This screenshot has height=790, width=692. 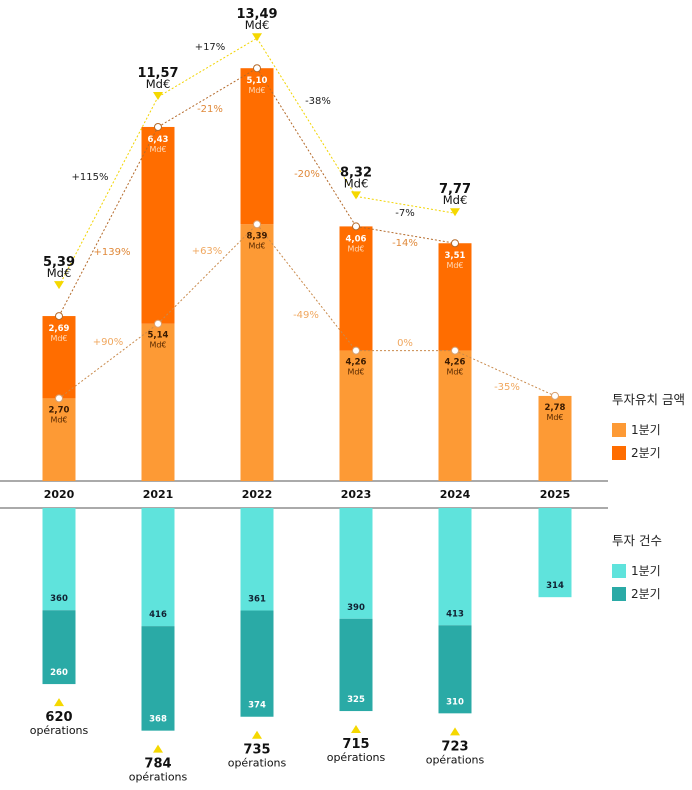 I want to click on count-total-label: 723, so click(x=454, y=746).